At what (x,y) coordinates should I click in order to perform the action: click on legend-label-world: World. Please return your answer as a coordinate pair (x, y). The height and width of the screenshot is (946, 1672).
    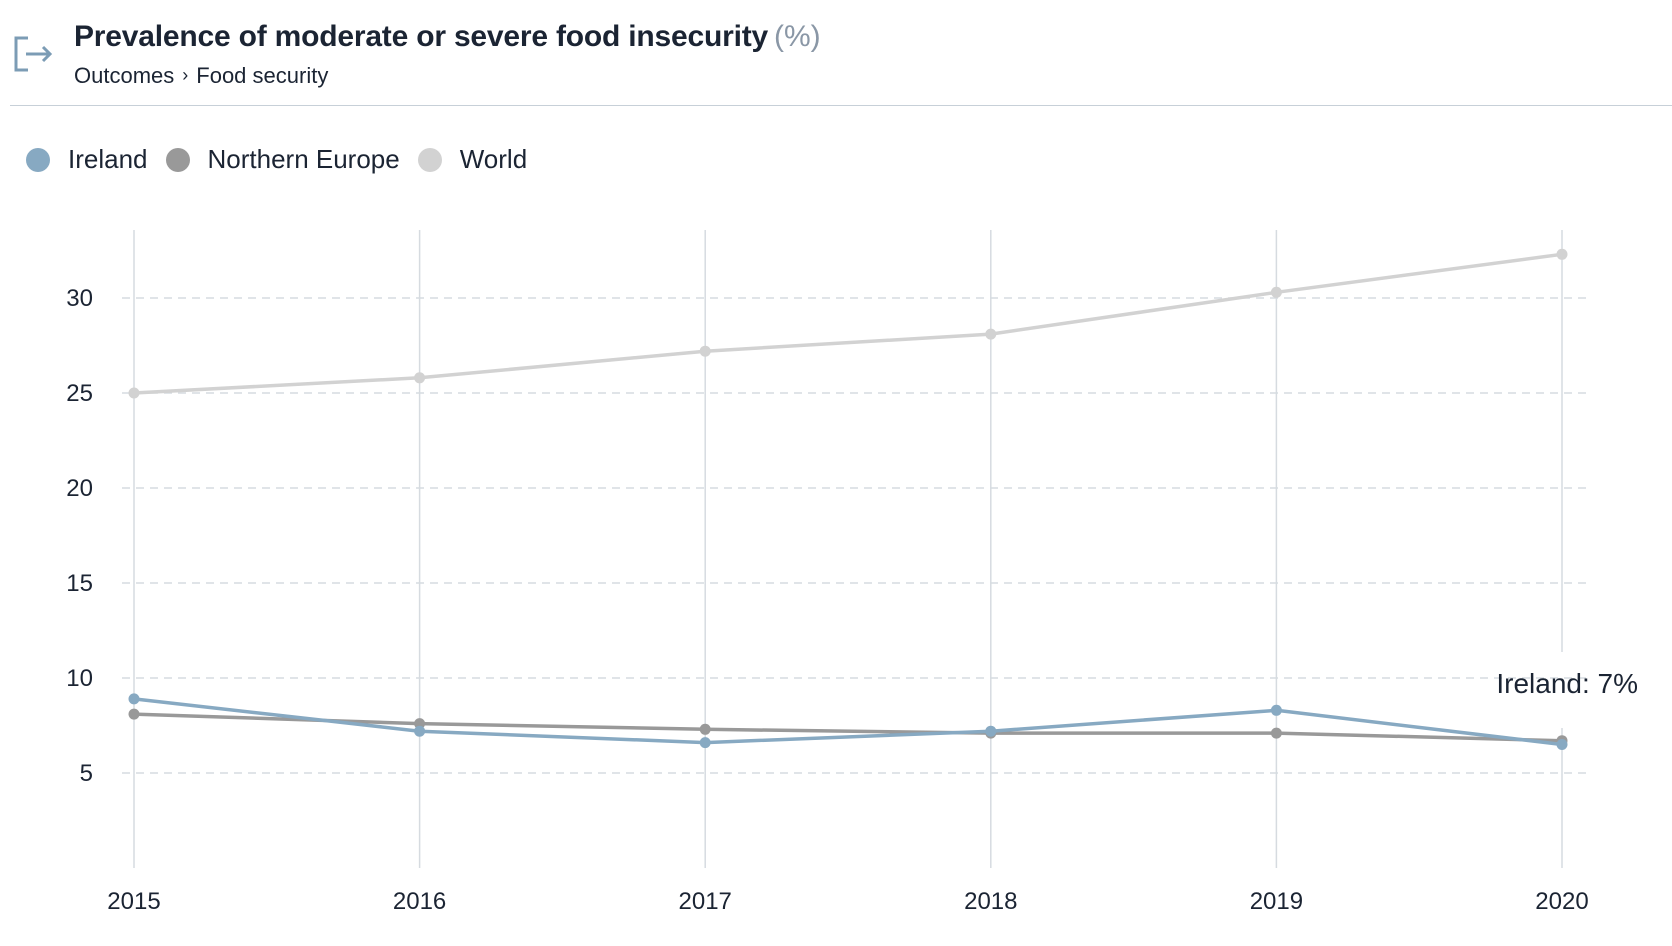
    Looking at the image, I should click on (493, 159).